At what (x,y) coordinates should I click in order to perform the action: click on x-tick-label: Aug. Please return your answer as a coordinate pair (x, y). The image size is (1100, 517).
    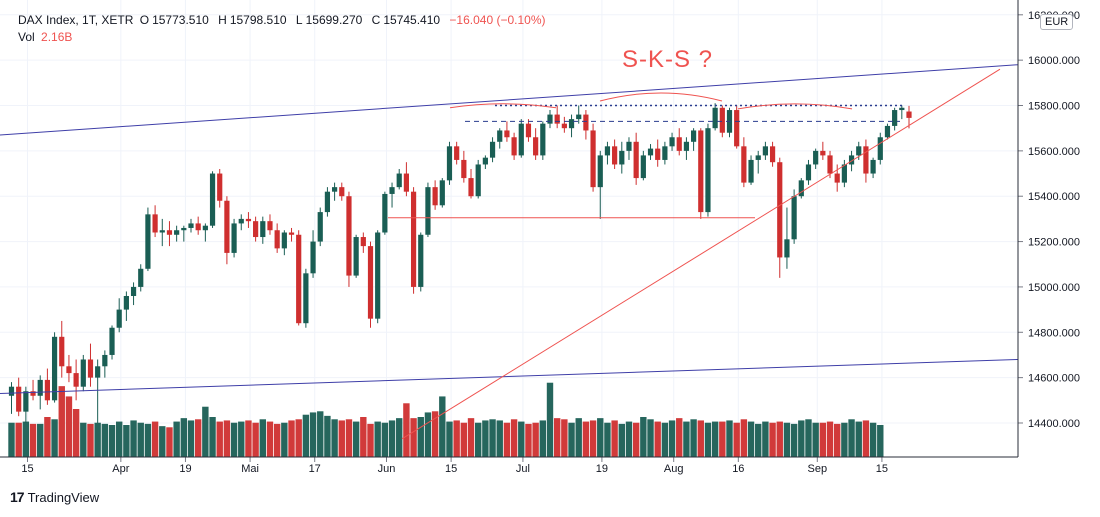
    Looking at the image, I should click on (674, 469).